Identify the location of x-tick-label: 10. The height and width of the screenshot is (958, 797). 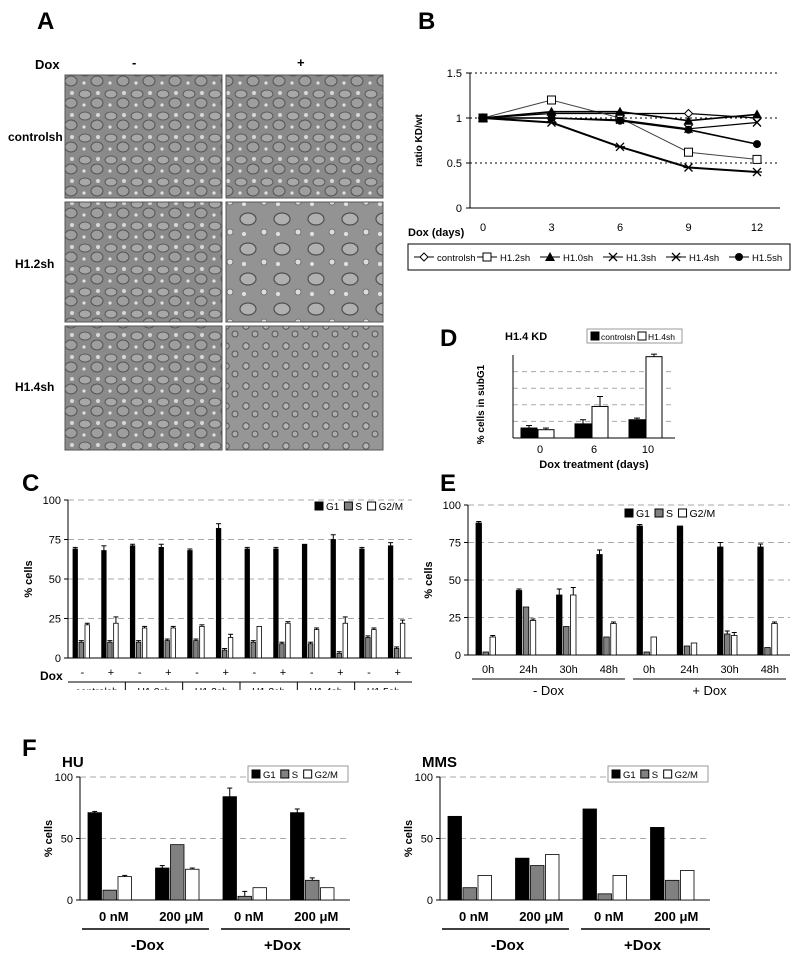
(648, 450).